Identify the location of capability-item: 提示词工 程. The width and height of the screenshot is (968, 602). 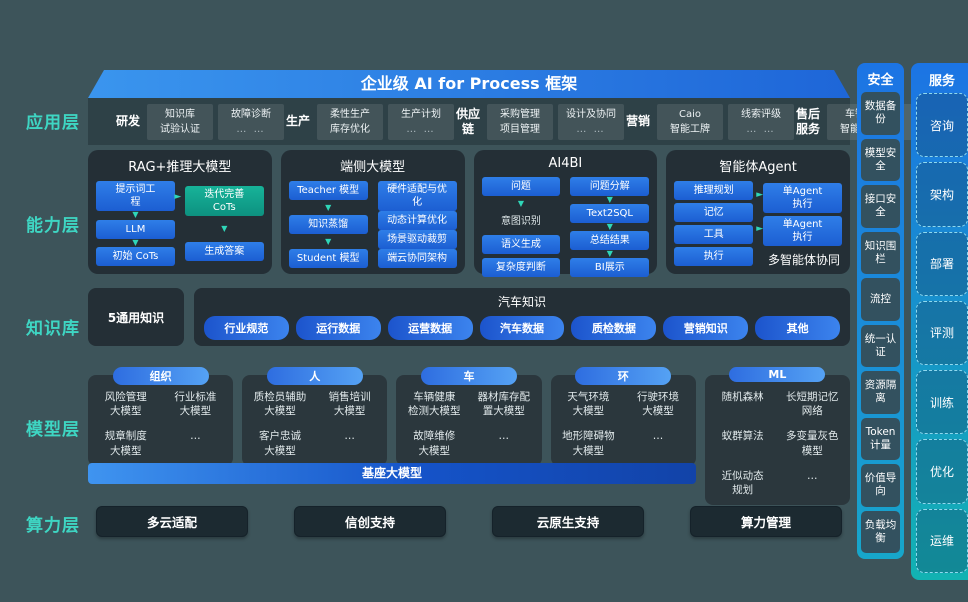
(135, 196).